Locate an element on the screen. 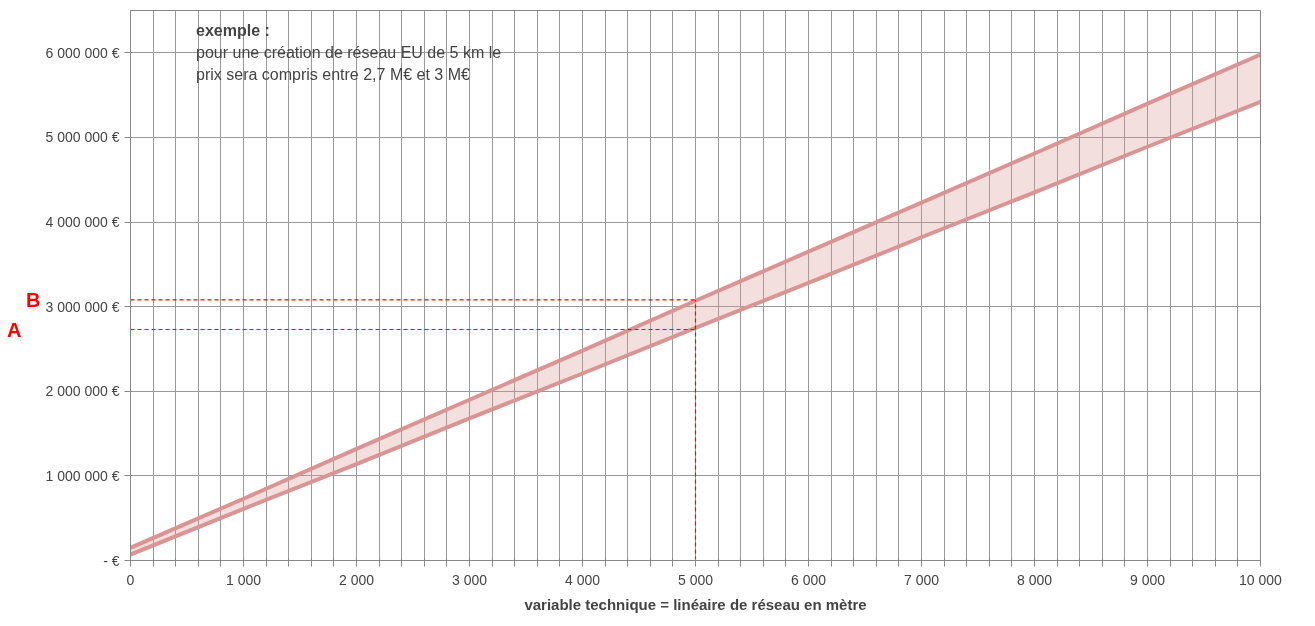 The height and width of the screenshot is (626, 1315). annotation: pour une création de réseau EU de 5 km le is located at coordinates (349, 53).